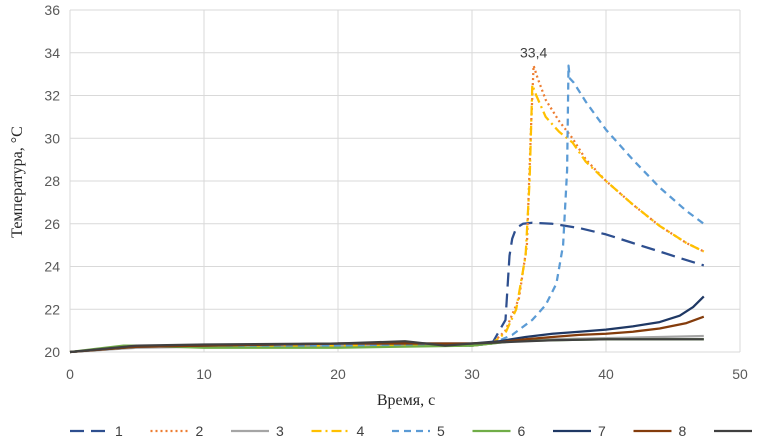 The image size is (757, 445). Describe the element at coordinates (52, 10) in the screenshot. I see `y-tick-label: 36` at that location.